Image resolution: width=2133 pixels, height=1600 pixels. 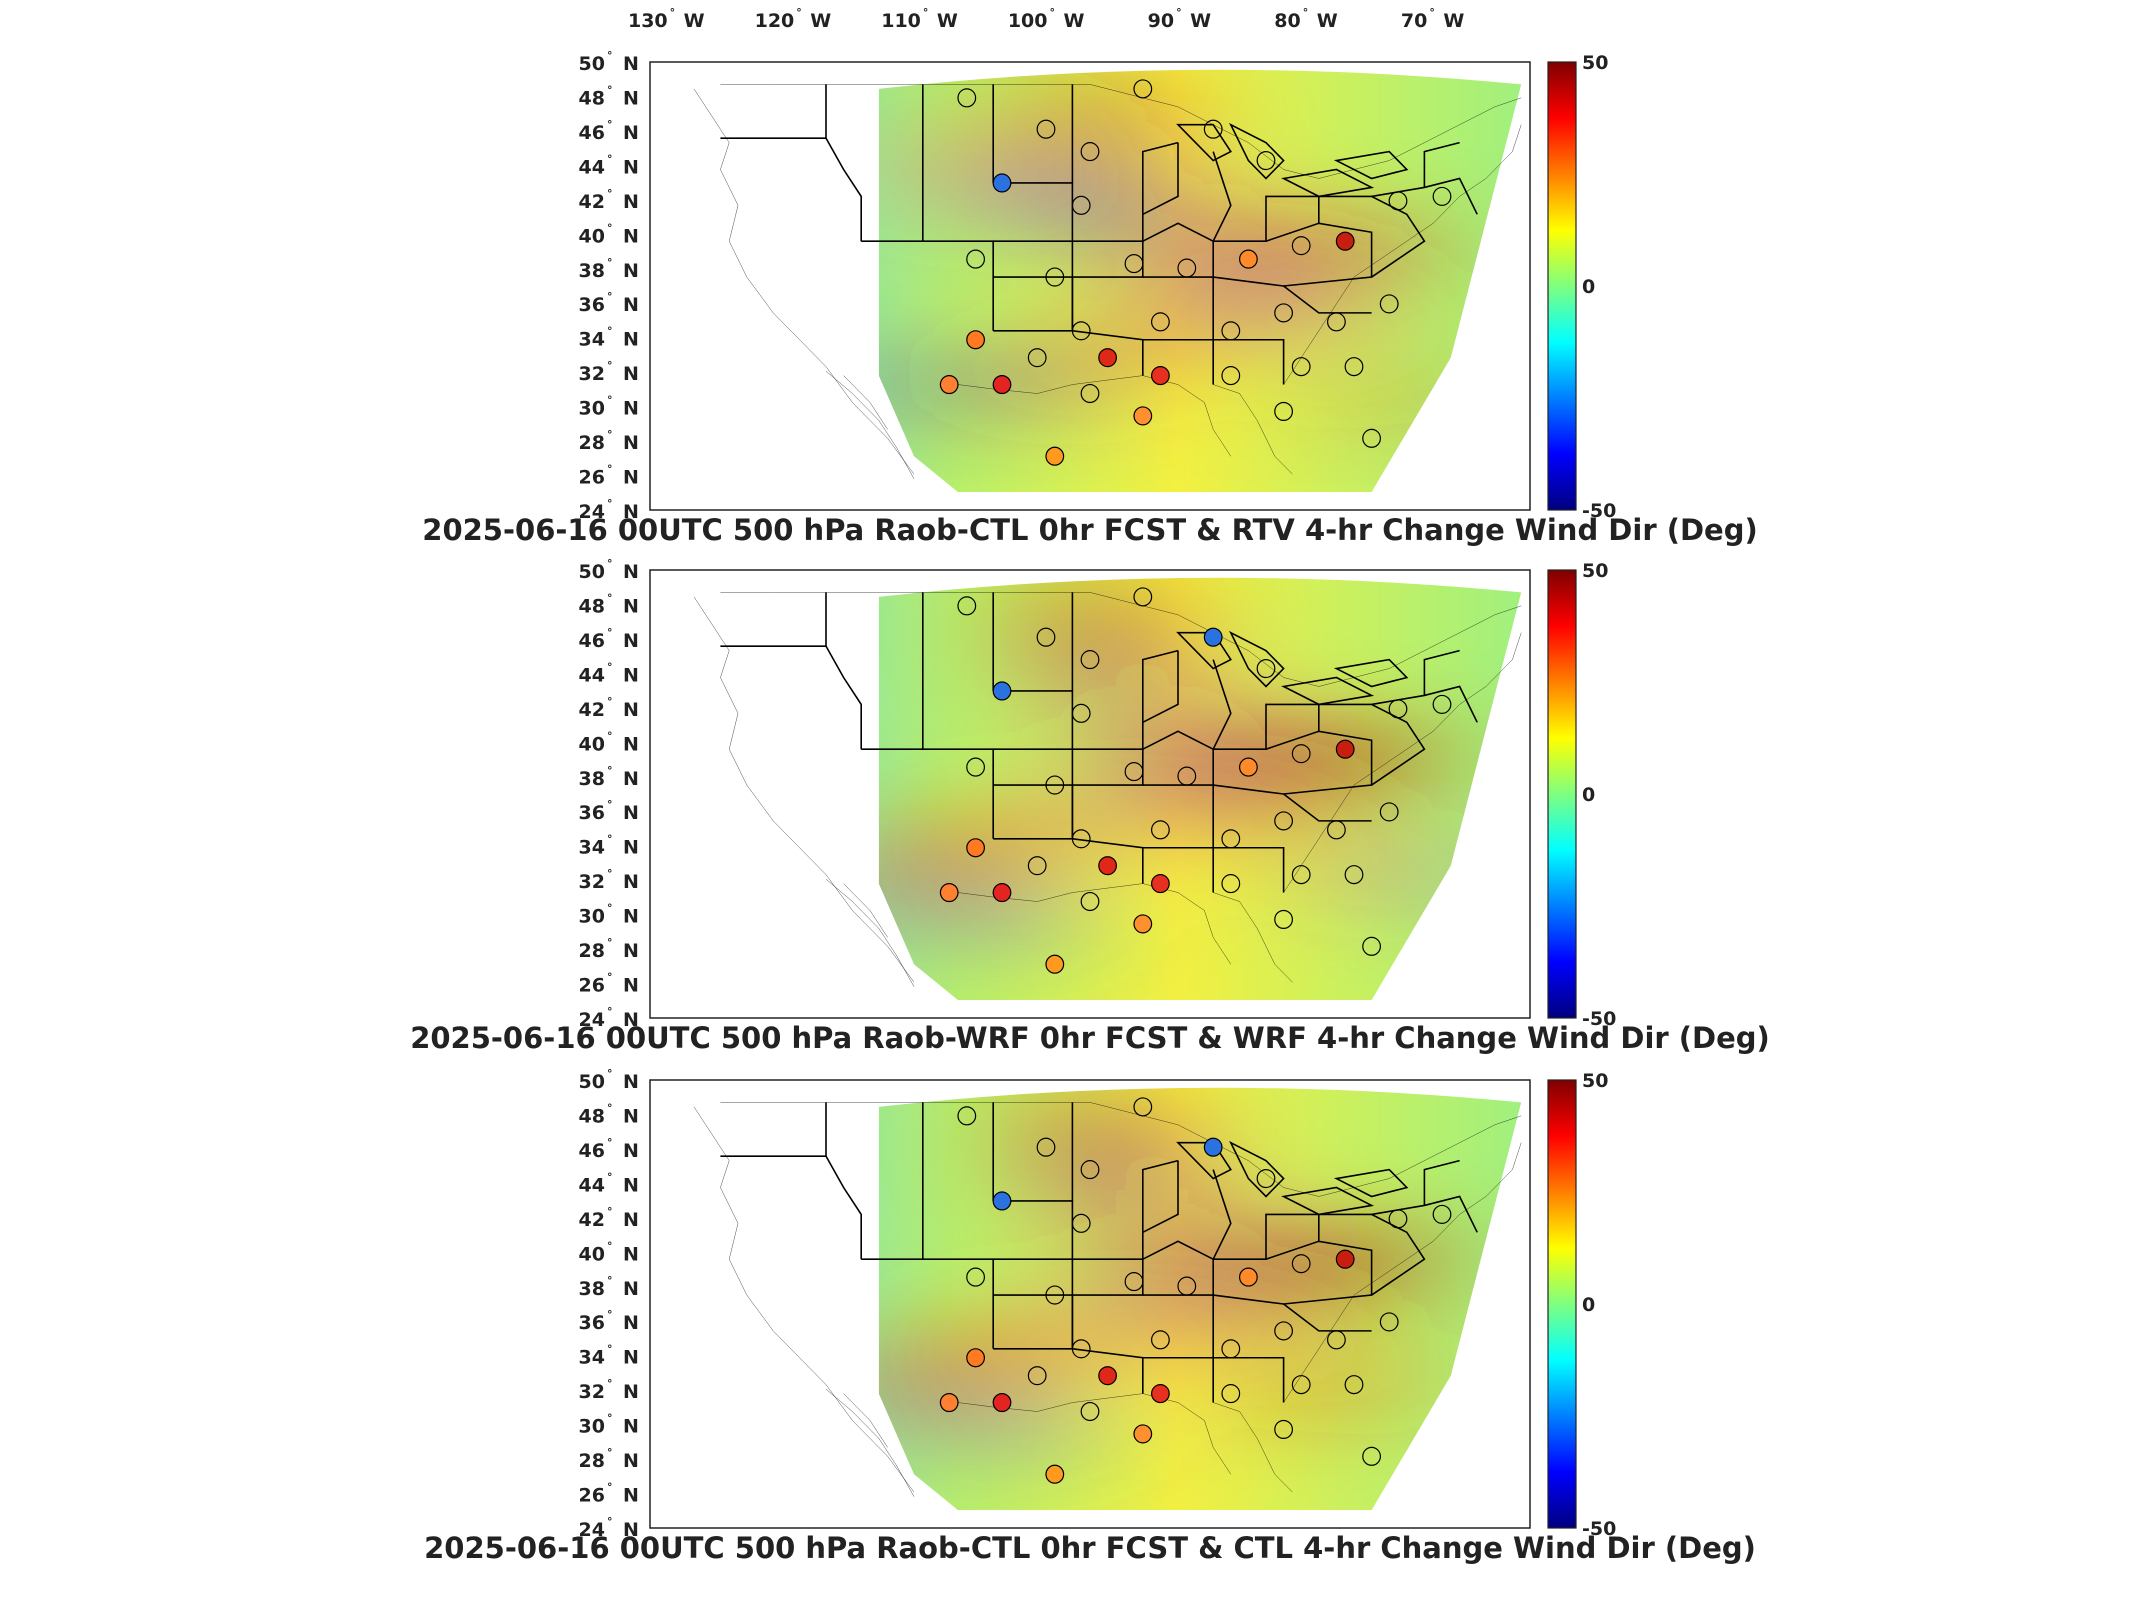 What do you see at coordinates (609, 880) in the screenshot?
I see `lat-tick-32-N: 32 ° N` at bounding box center [609, 880].